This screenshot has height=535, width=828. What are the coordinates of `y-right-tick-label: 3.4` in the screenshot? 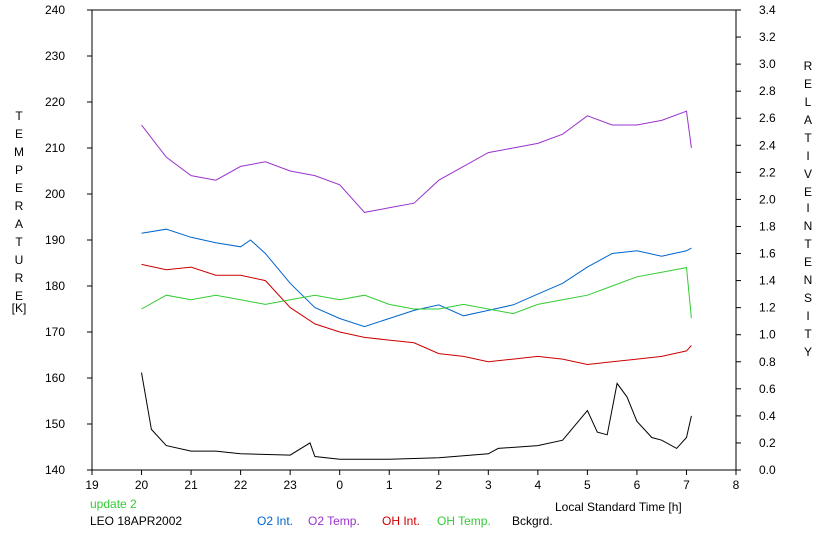 It's located at (767, 10).